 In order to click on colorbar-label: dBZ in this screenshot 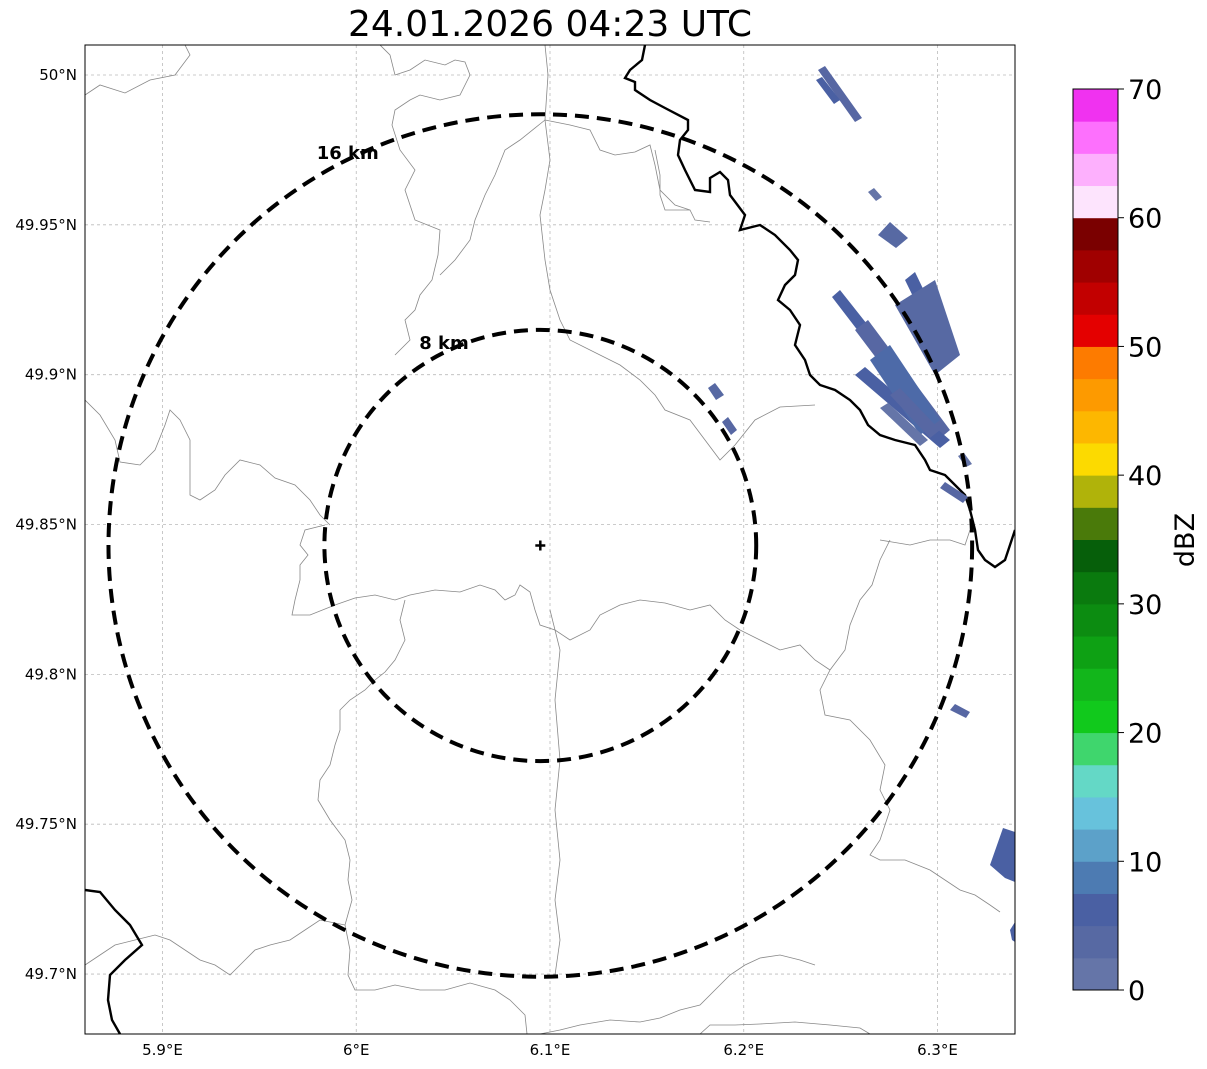, I will do `click(1185, 540)`.